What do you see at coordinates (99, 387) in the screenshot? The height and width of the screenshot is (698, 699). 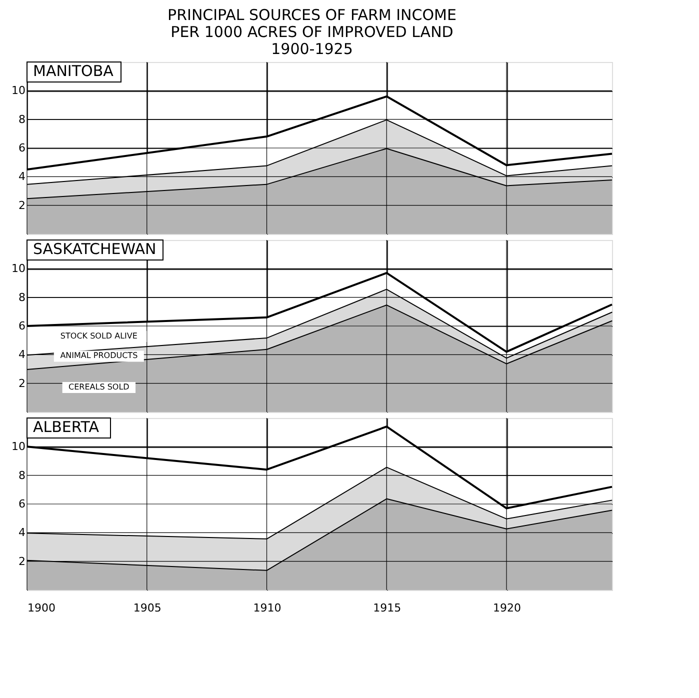 I see `series-label: CEREALS SOLD` at bounding box center [99, 387].